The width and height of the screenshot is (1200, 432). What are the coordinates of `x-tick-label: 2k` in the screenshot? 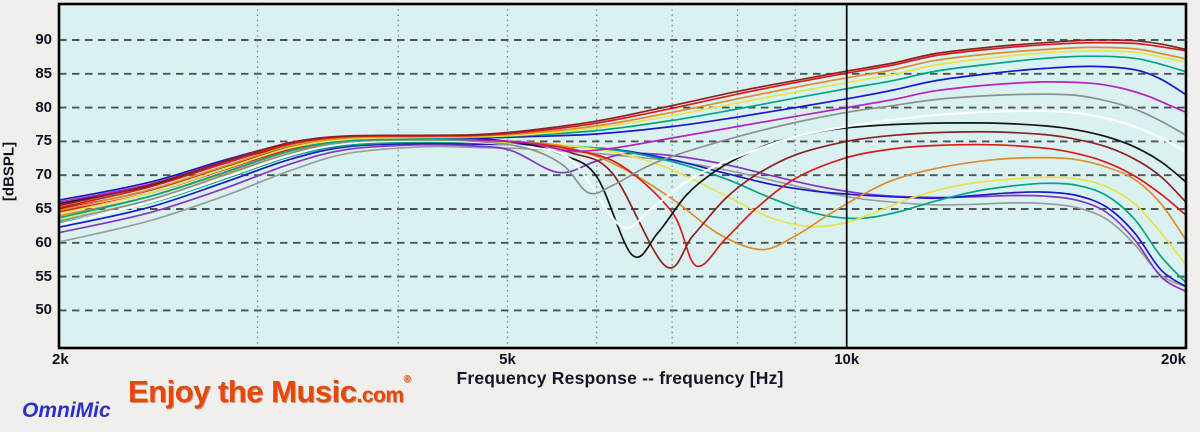 It's located at (60, 359).